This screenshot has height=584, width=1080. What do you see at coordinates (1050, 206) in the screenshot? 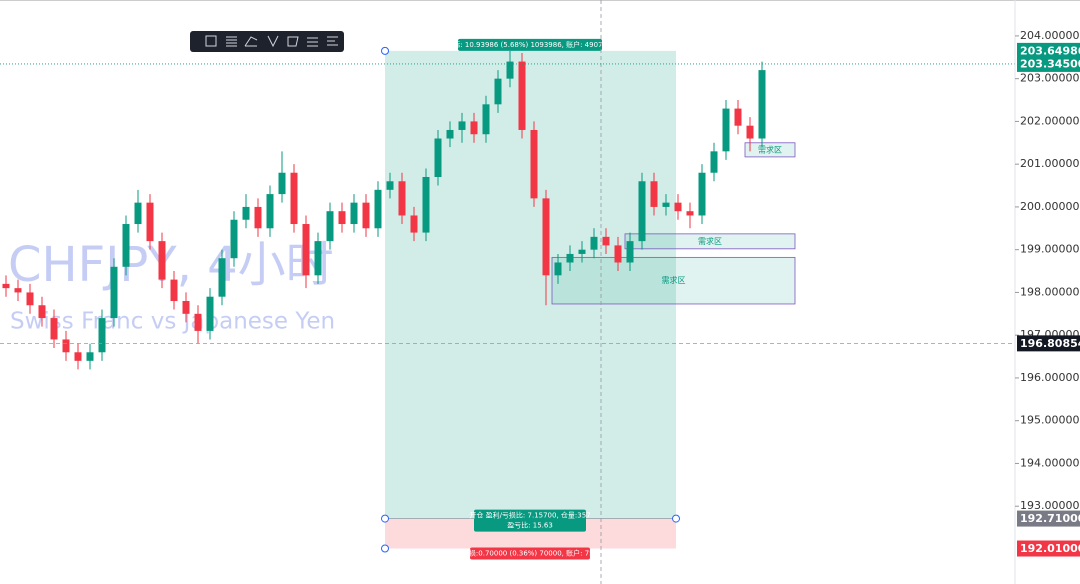
I see `y-tick-label: 200.00000` at bounding box center [1050, 206].